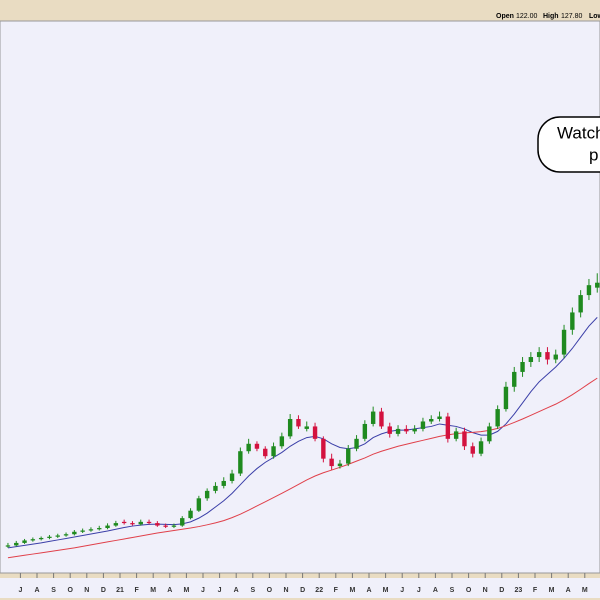 Image resolution: width=600 pixels, height=600 pixels. I want to click on header-text: Open, so click(505, 16).